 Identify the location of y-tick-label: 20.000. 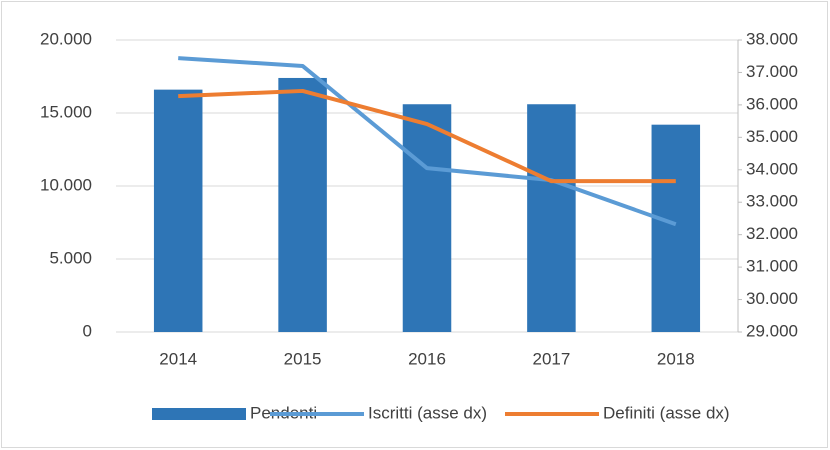
(66, 38).